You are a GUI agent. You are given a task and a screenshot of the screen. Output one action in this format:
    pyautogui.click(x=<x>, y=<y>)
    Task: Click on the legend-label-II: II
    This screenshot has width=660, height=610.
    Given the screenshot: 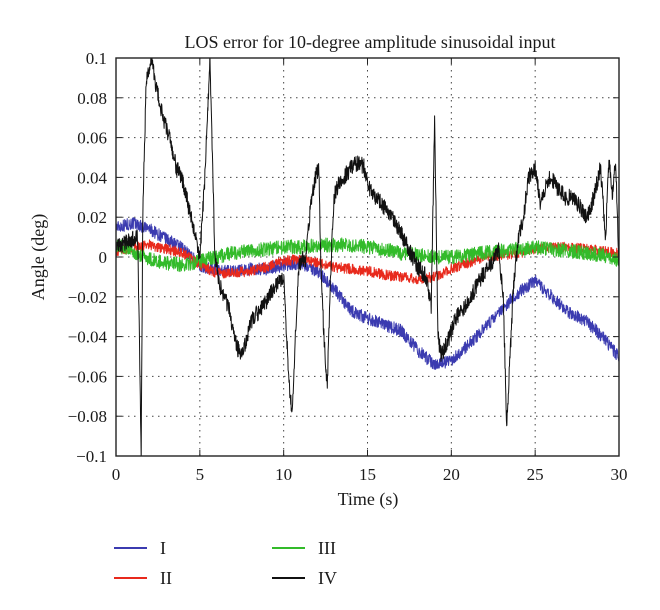 What is the action you would take?
    pyautogui.click(x=166, y=578)
    